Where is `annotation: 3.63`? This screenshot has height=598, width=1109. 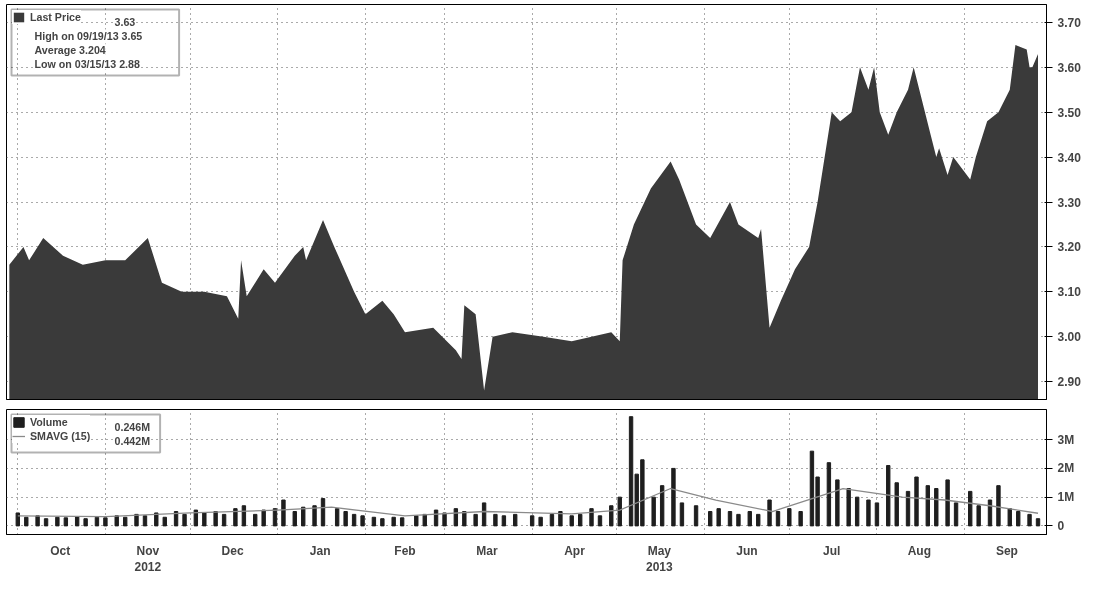 annotation: 3.63 is located at coordinates (125, 21).